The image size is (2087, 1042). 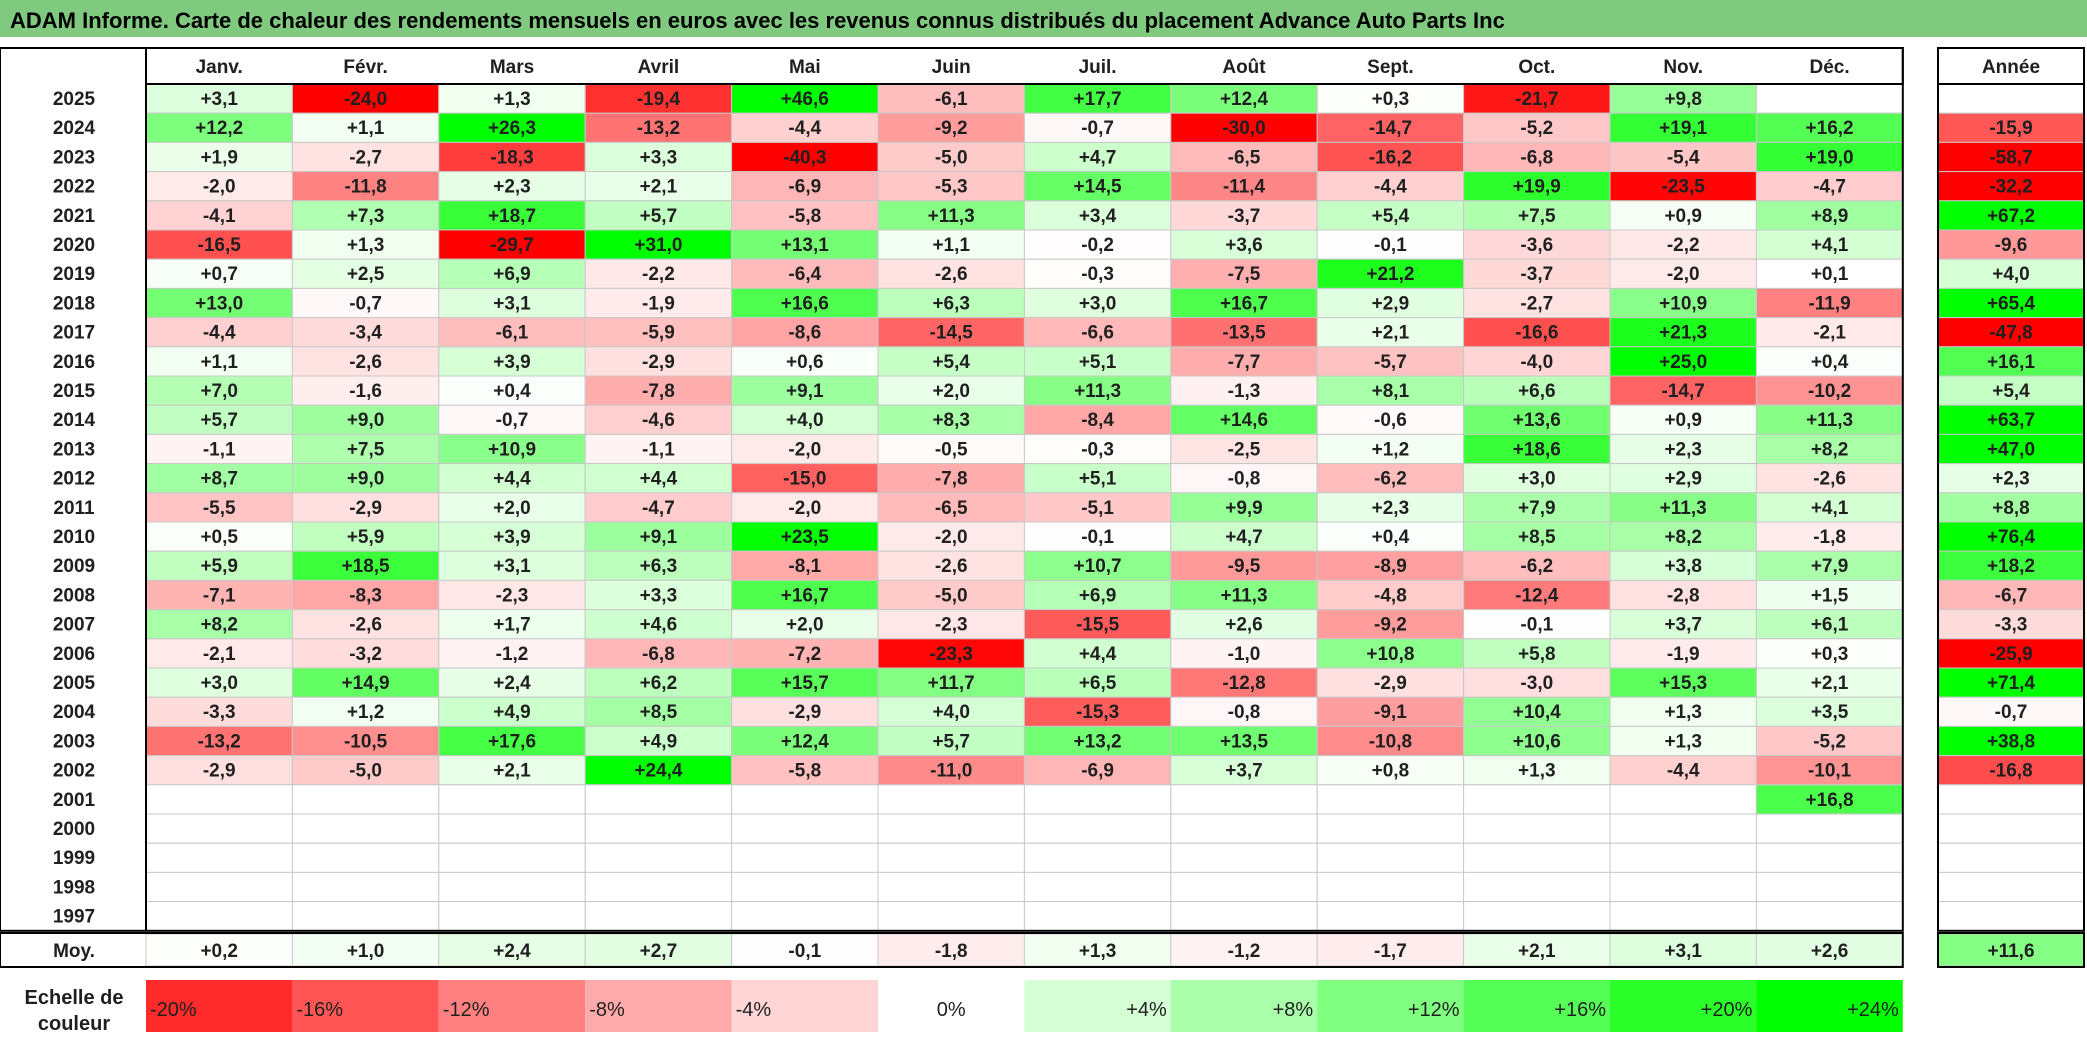 I want to click on cell-value: +4,7, so click(x=1244, y=537).